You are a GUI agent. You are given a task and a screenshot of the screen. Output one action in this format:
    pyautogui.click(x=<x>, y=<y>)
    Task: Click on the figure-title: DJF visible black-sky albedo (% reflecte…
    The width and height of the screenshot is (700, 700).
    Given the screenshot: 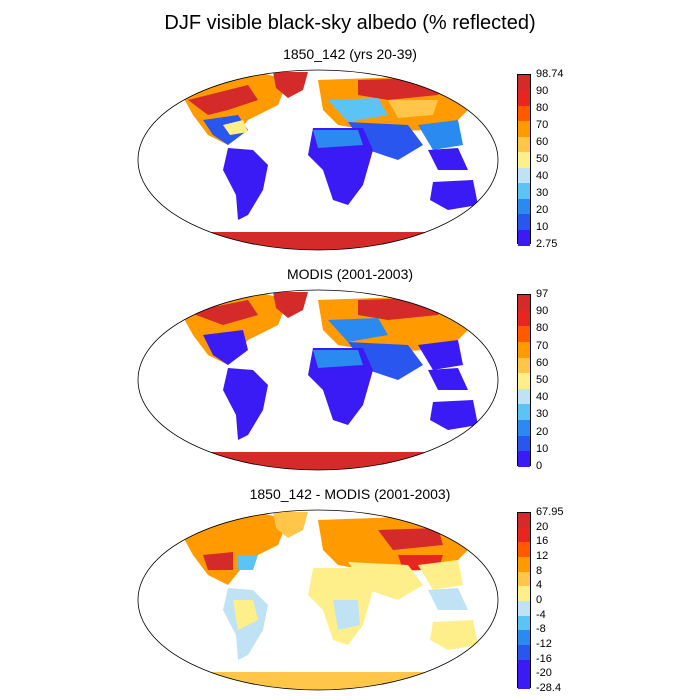 What is the action you would take?
    pyautogui.click(x=350, y=23)
    